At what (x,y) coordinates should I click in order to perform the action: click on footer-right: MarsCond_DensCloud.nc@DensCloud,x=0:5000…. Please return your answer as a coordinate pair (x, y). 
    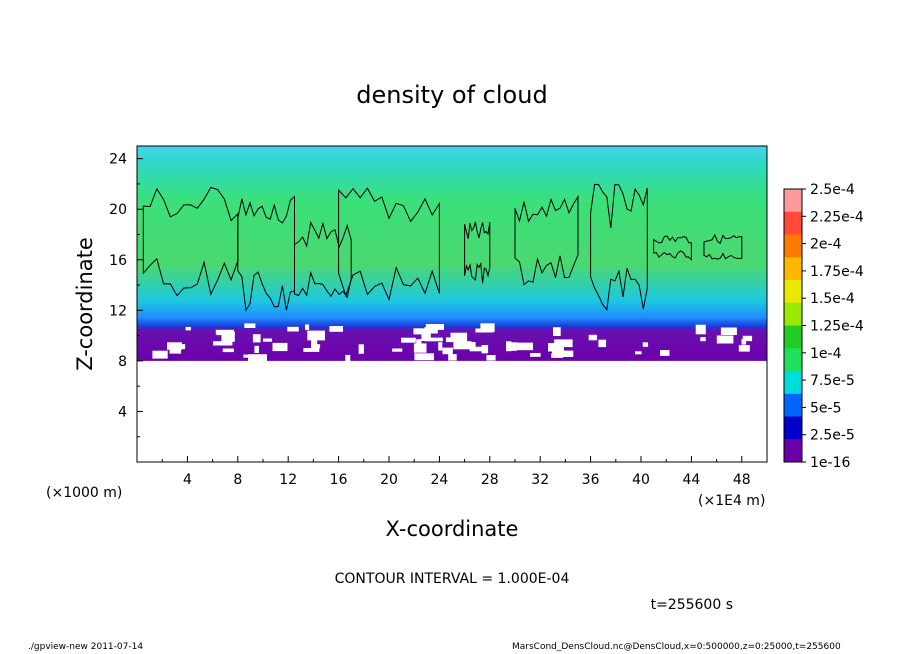
    Looking at the image, I should click on (676, 647).